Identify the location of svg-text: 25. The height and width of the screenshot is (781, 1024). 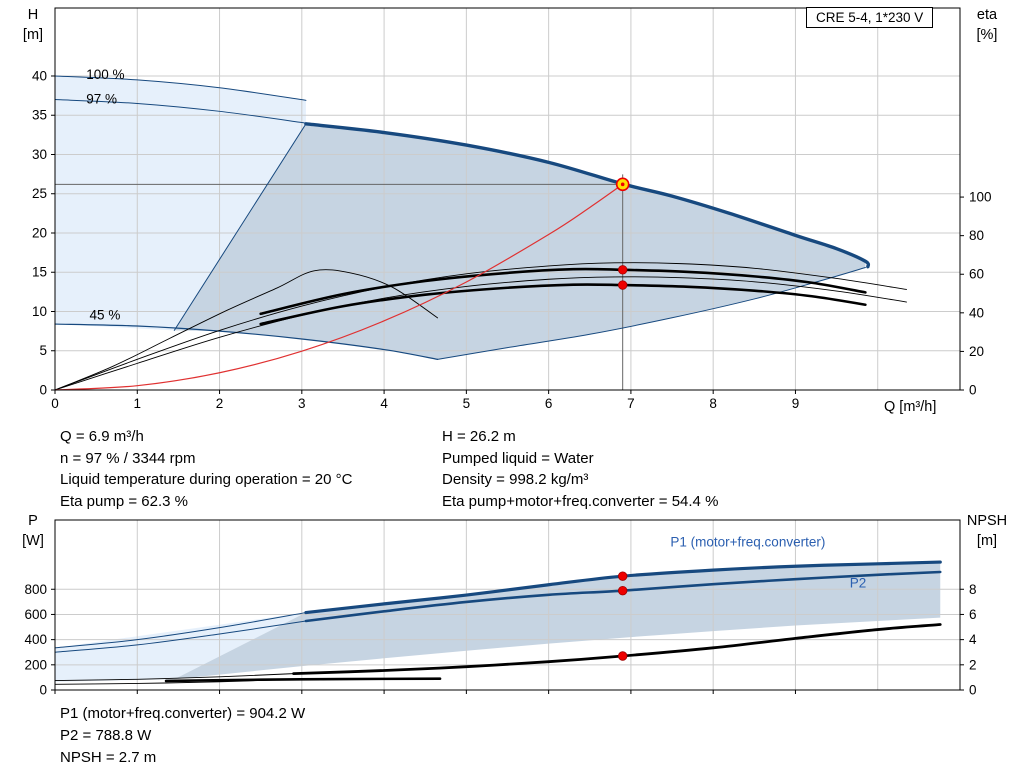
(39, 193).